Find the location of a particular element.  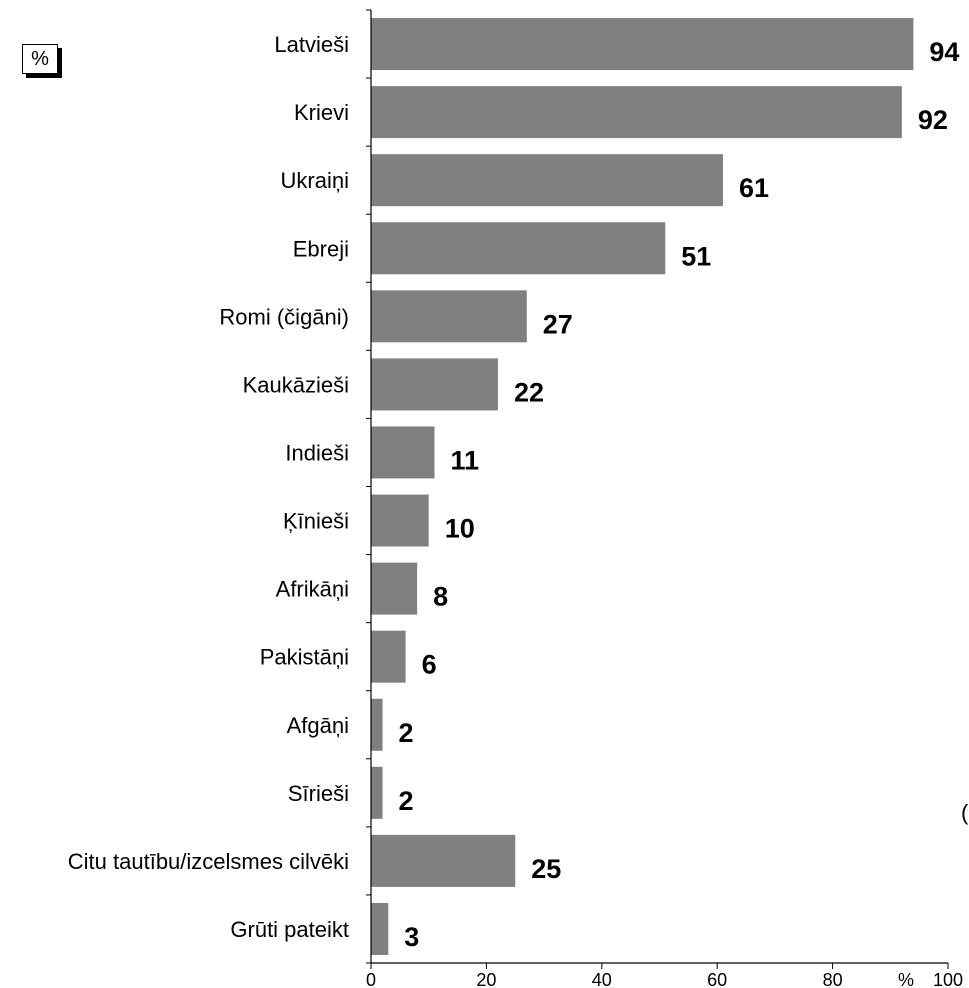

category-label: Romi (čigāni) is located at coordinates (284, 316).